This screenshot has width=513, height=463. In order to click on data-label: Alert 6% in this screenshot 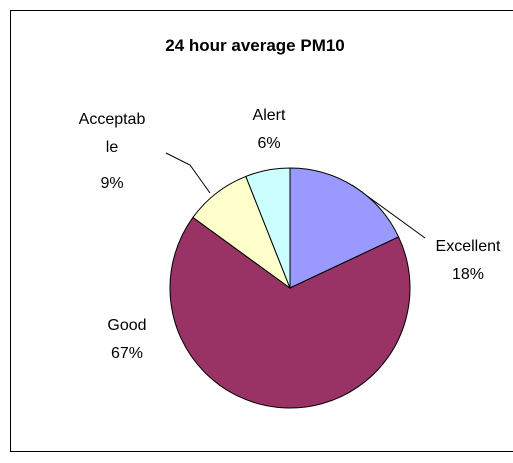, I will do `click(269, 130)`.